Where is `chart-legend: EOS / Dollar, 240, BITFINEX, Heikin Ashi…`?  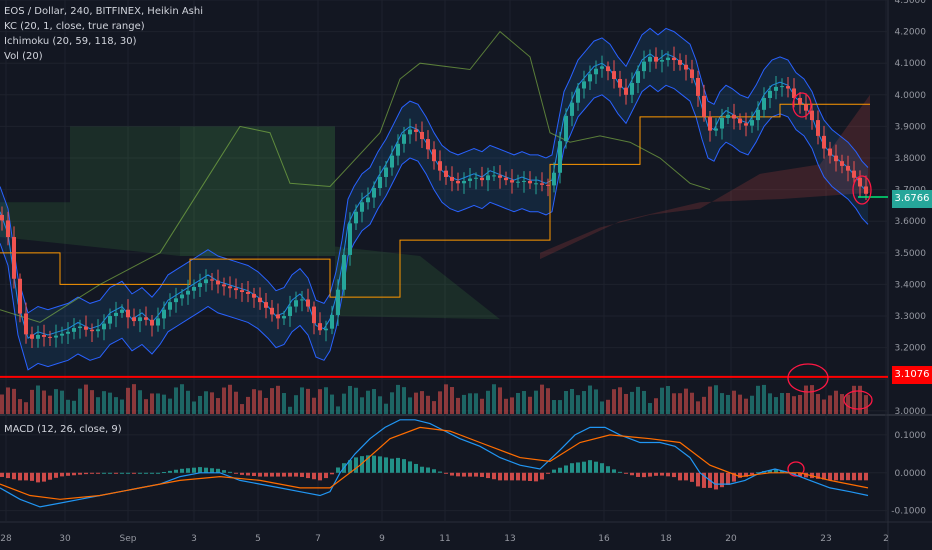 chart-legend: EOS / Dollar, 240, BITFINEX, Heikin Ashi… is located at coordinates (103, 34).